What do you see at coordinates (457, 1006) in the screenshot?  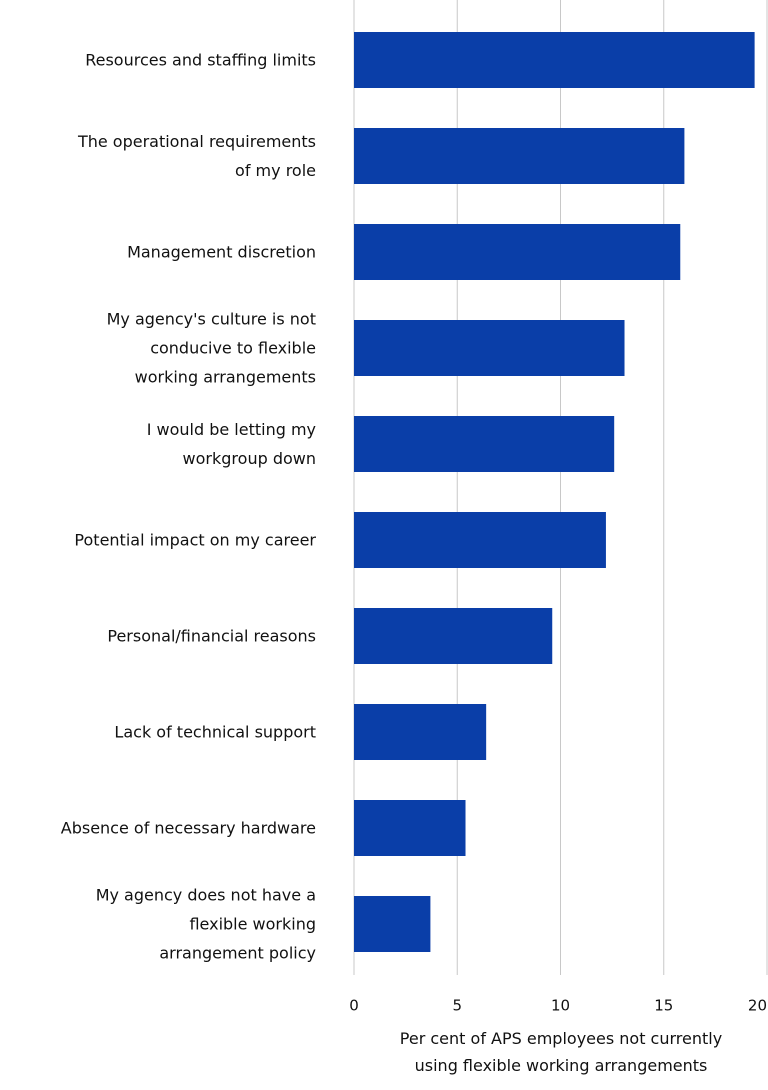 I see `x-tick-label: 5` at bounding box center [457, 1006].